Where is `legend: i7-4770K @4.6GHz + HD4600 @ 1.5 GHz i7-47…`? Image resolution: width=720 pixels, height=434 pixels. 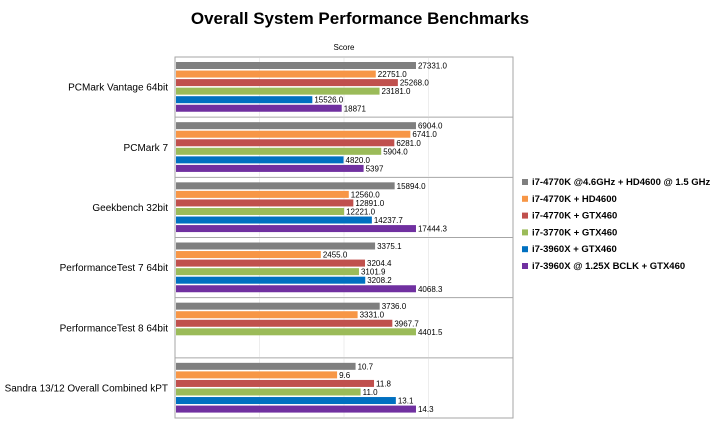
legend: i7-4770K @4.6GHz + HD4600 @ 1.5 GHz i7-47… is located at coordinates (616, 224).